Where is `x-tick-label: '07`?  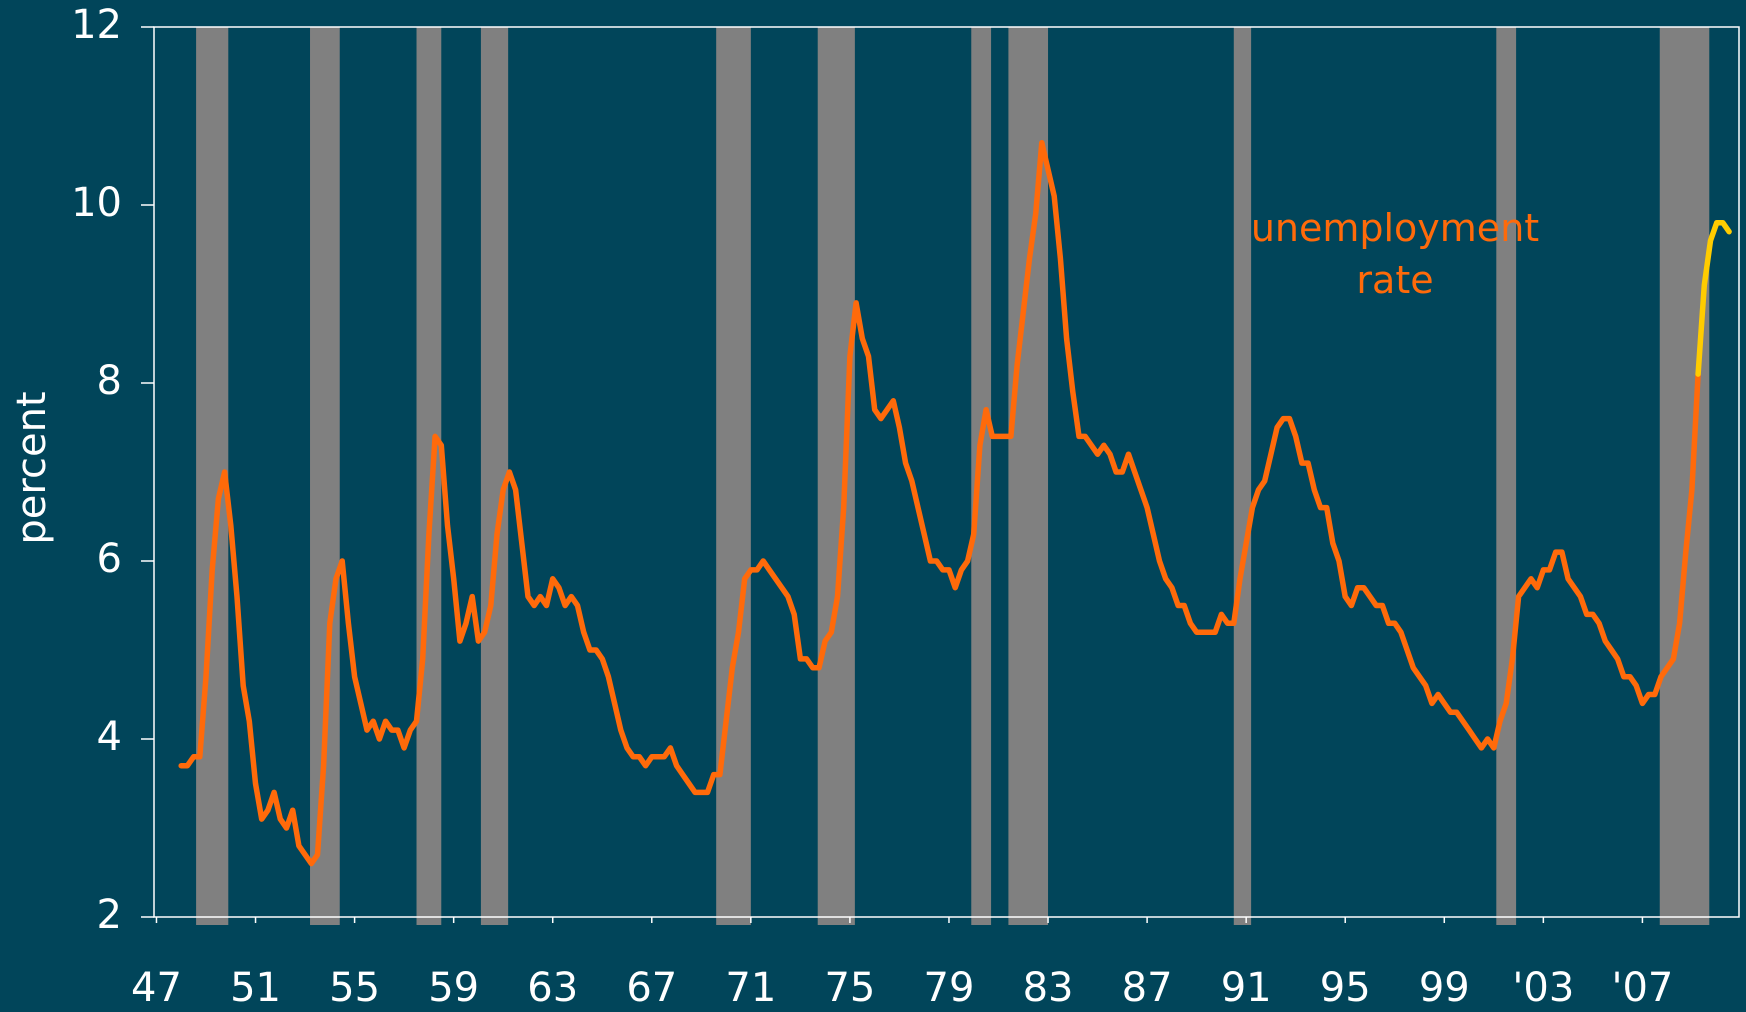 x-tick-label: '07 is located at coordinates (1642, 988).